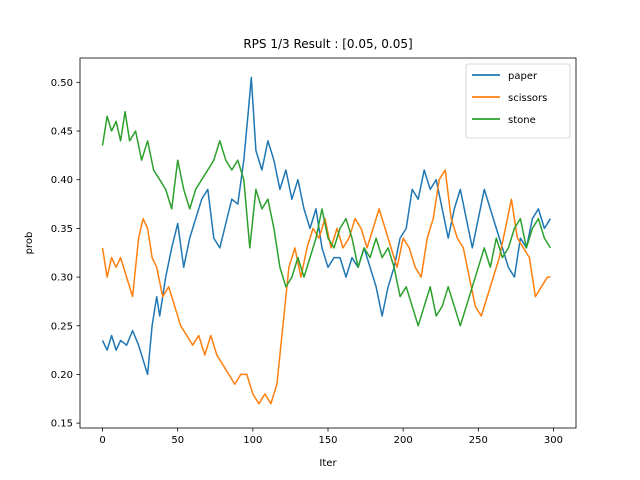 This screenshot has width=640, height=480. Describe the element at coordinates (62, 83) in the screenshot. I see `y-tick-label: 0.50` at that location.